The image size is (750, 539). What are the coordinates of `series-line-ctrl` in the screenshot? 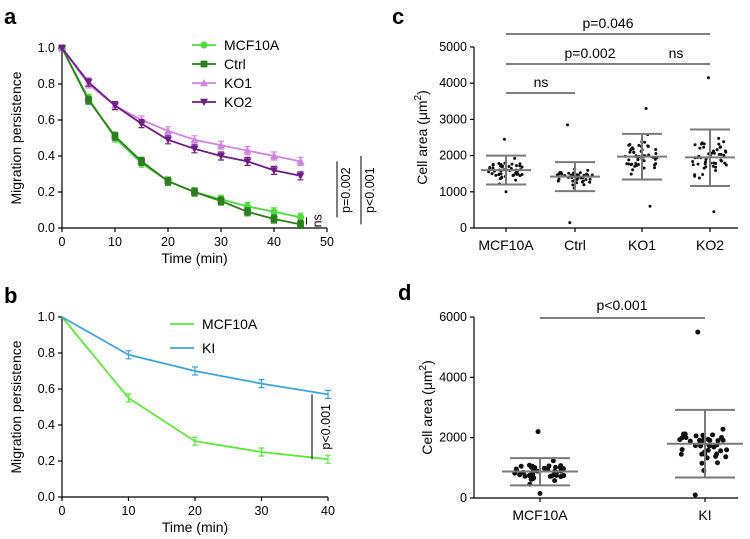 It's located at (181, 136).